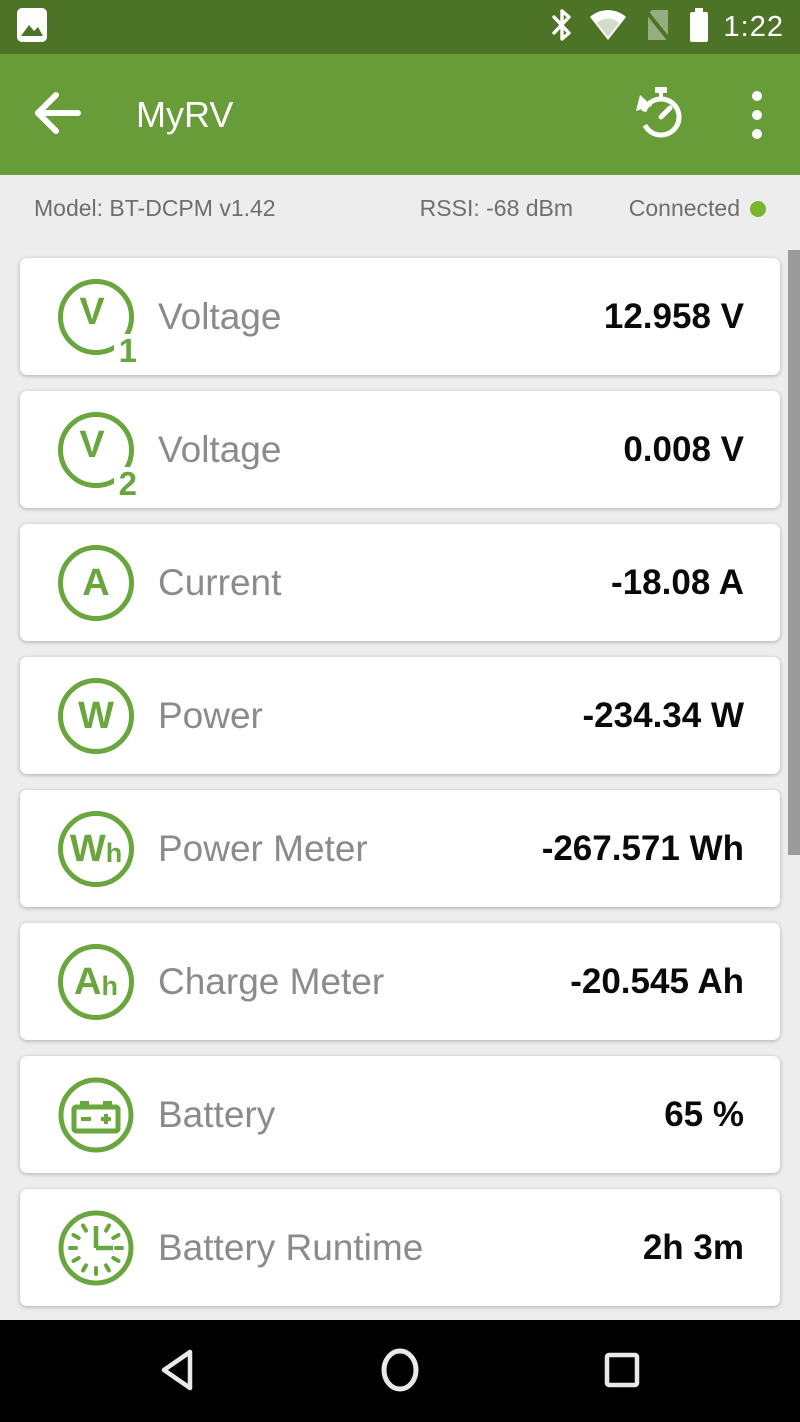  Describe the element at coordinates (400, 27) in the screenshot. I see `status-bar: 1:22` at that location.